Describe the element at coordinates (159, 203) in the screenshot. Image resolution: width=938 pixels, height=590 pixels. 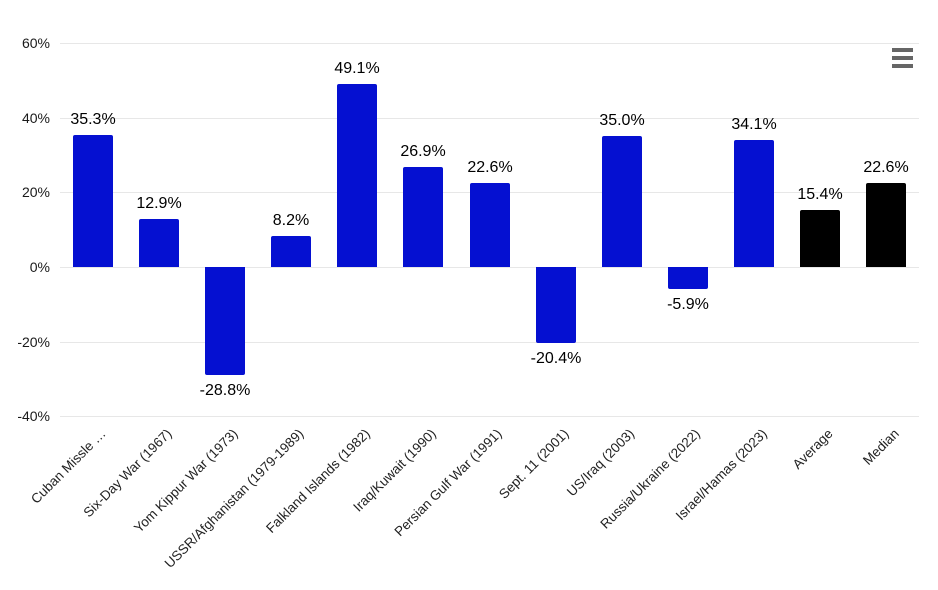
I see `bar-value-label: 12.9%` at that location.